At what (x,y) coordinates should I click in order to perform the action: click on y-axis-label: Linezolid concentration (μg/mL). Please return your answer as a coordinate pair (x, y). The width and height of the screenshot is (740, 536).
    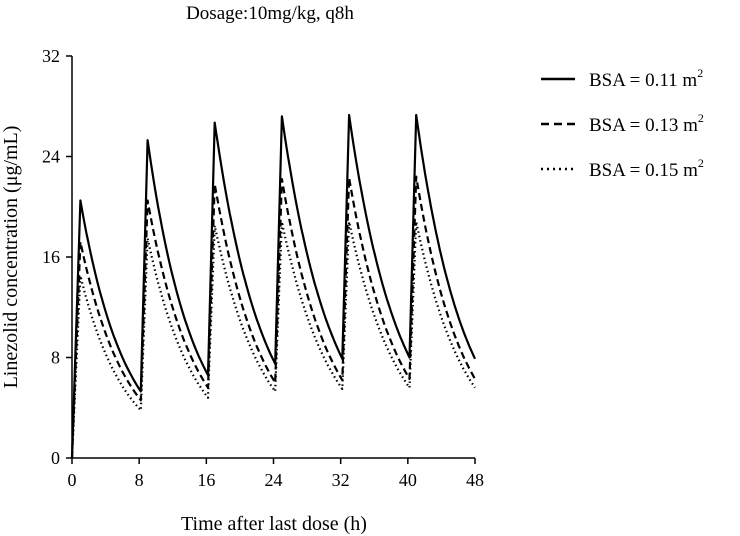
    Looking at the image, I should click on (11, 257).